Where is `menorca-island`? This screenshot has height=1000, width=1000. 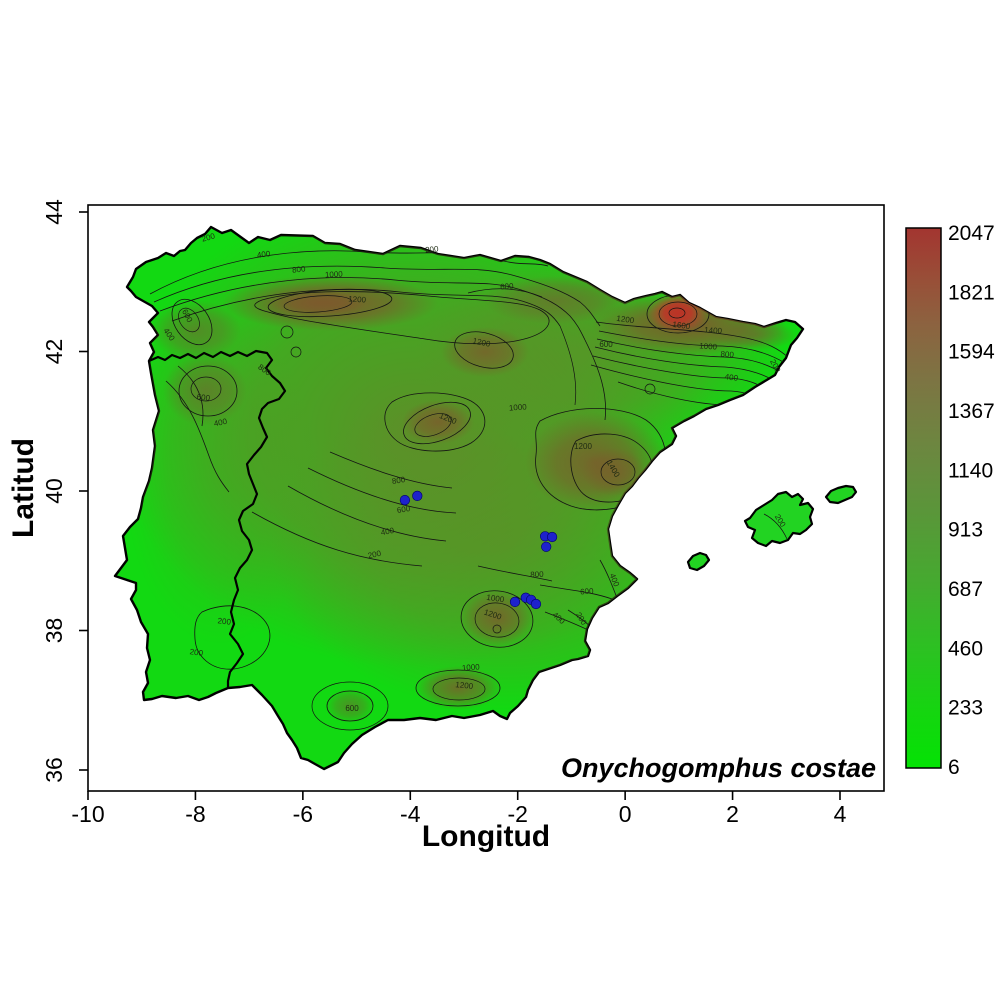
menorca-island is located at coordinates (841, 494).